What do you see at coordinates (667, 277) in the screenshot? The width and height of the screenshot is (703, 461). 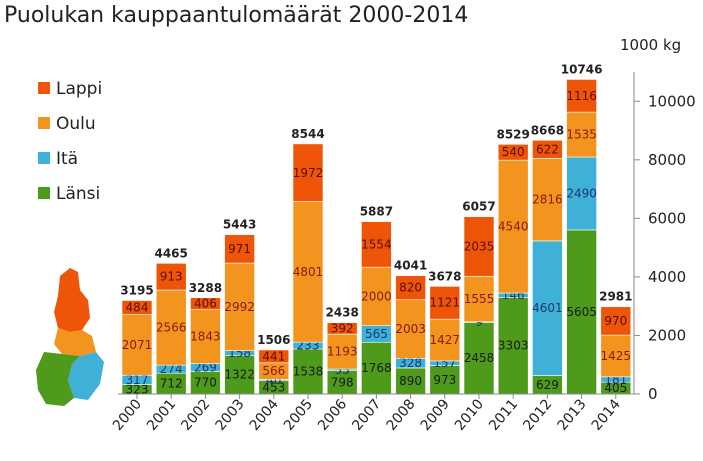 I see `y-tick-label: 4000` at bounding box center [667, 277].